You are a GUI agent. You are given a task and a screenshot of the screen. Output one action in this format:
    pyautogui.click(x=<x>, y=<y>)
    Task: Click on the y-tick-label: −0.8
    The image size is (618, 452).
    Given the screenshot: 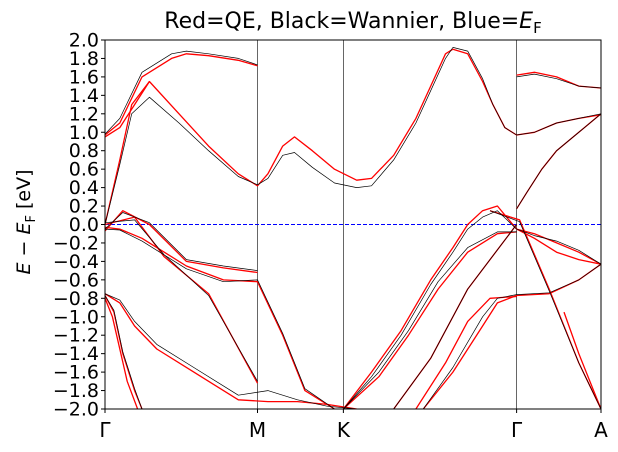 What is the action you would take?
    pyautogui.click(x=76, y=299)
    